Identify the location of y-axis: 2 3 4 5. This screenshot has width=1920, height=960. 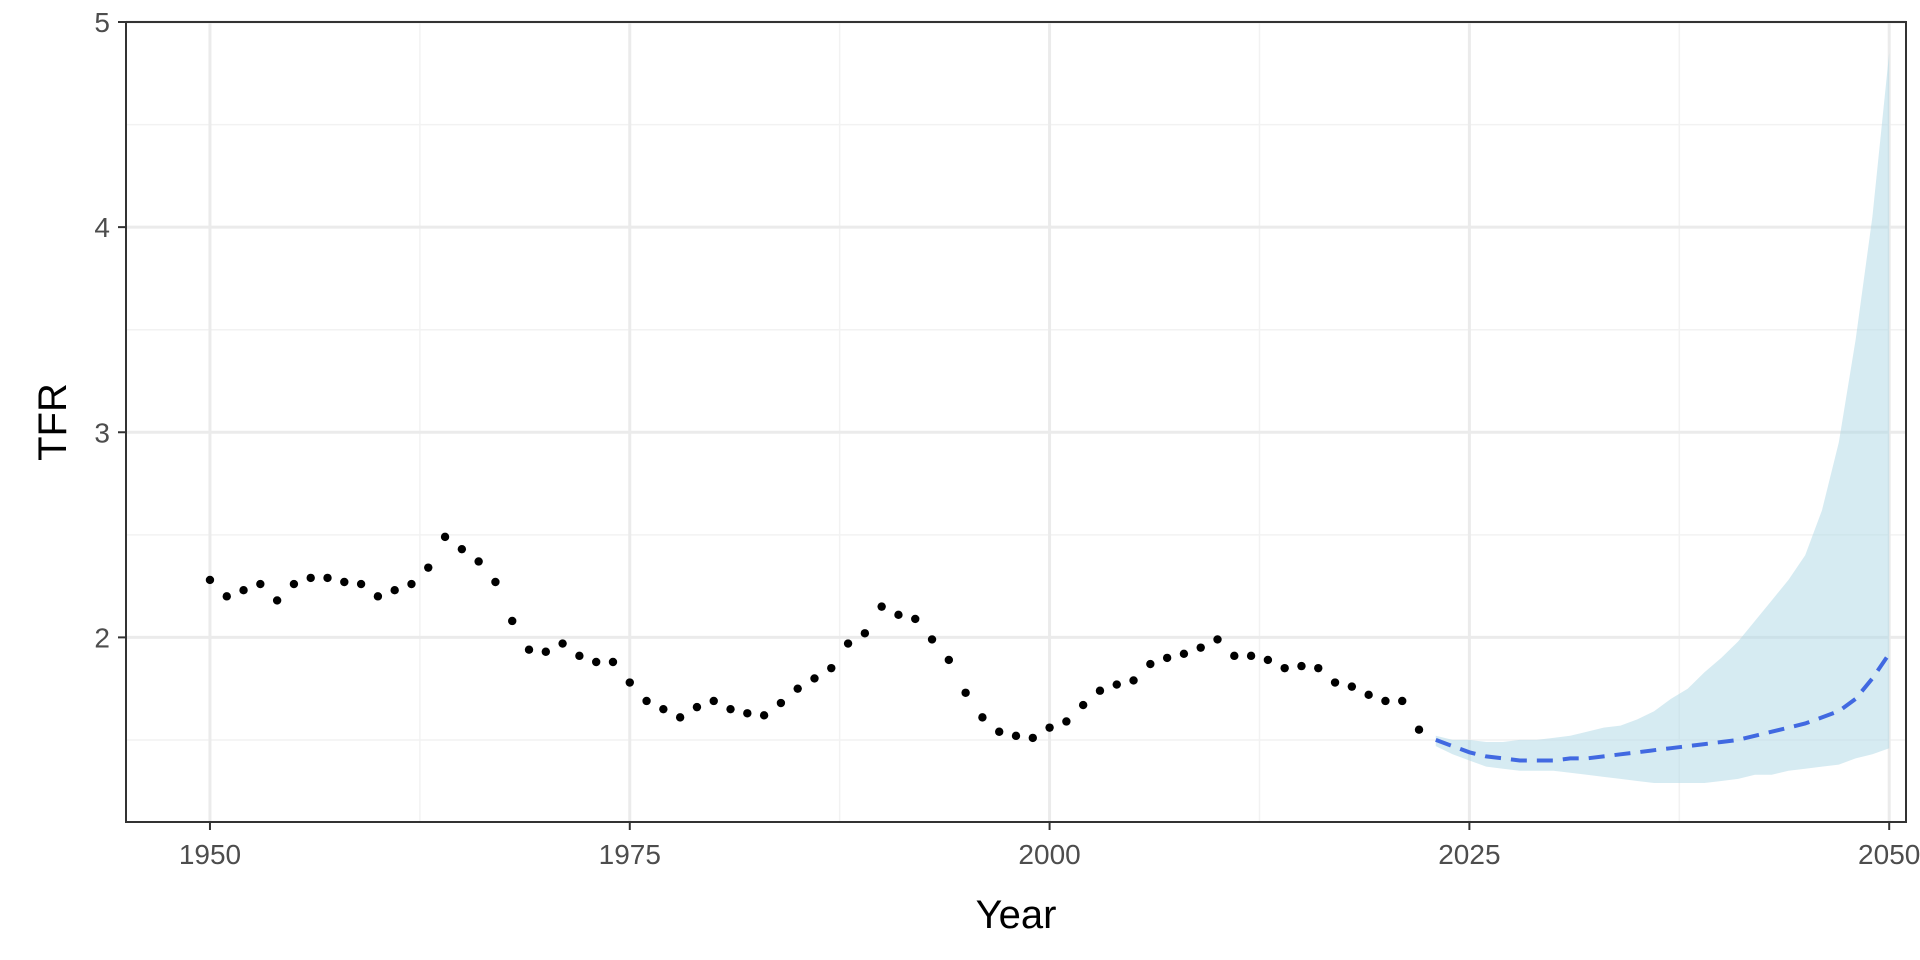
(110, 330).